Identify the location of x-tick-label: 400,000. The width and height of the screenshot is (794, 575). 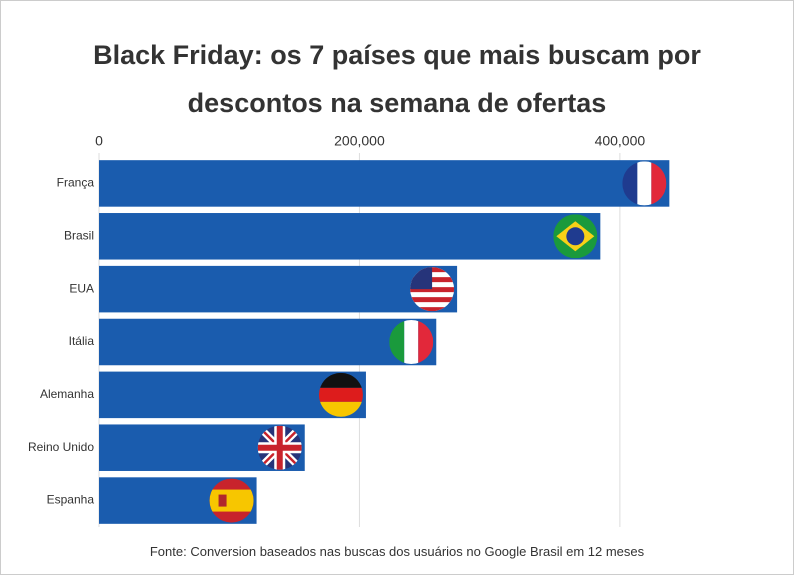
(620, 141).